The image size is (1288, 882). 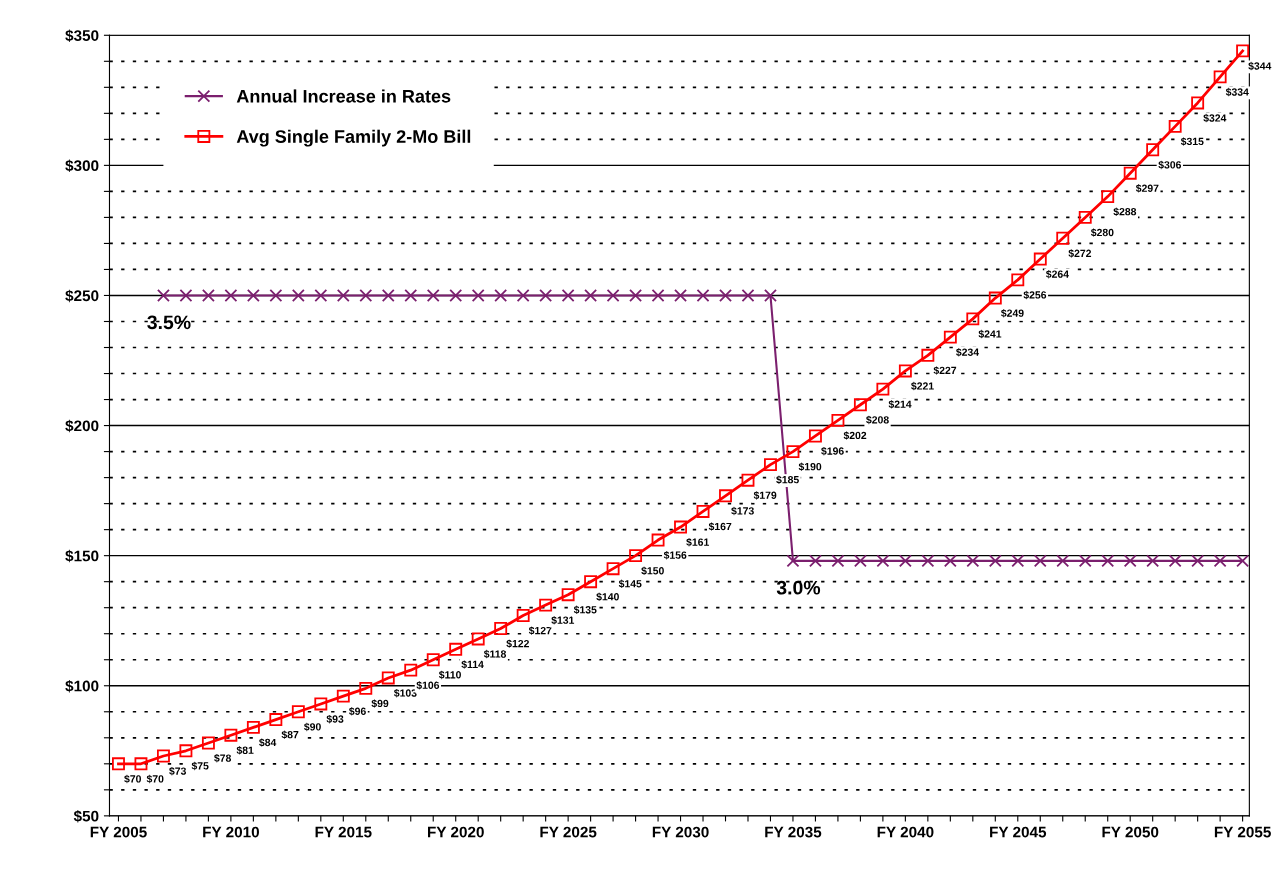 I want to click on y-tick-label: $300, so click(x=82, y=166).